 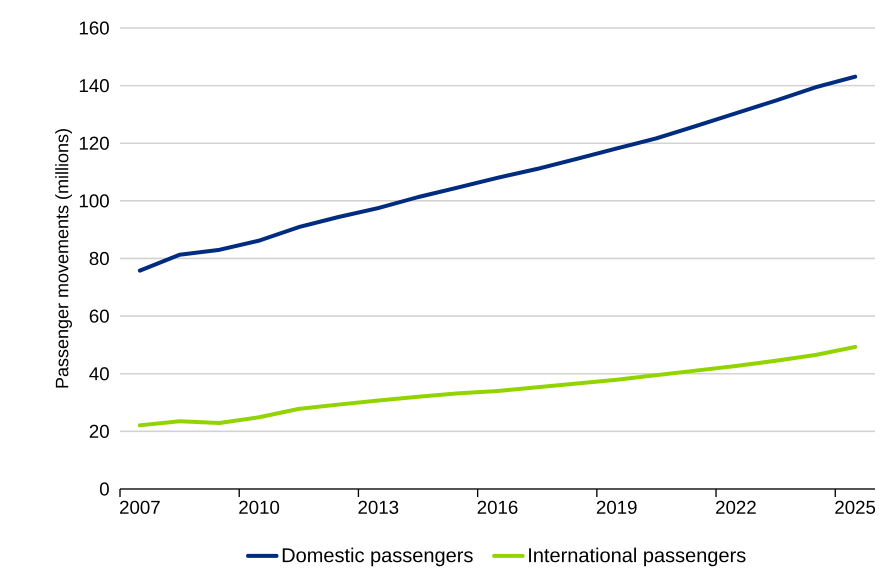 What do you see at coordinates (616, 507) in the screenshot?
I see `x-tick-label: 2019` at bounding box center [616, 507].